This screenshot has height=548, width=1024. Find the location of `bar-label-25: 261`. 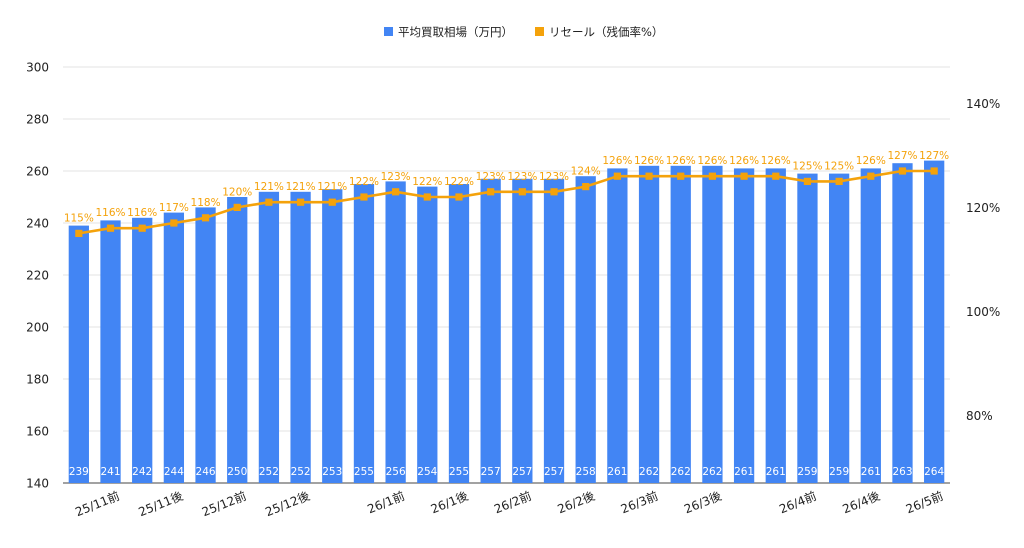

bar-label-25: 261 is located at coordinates (871, 472).